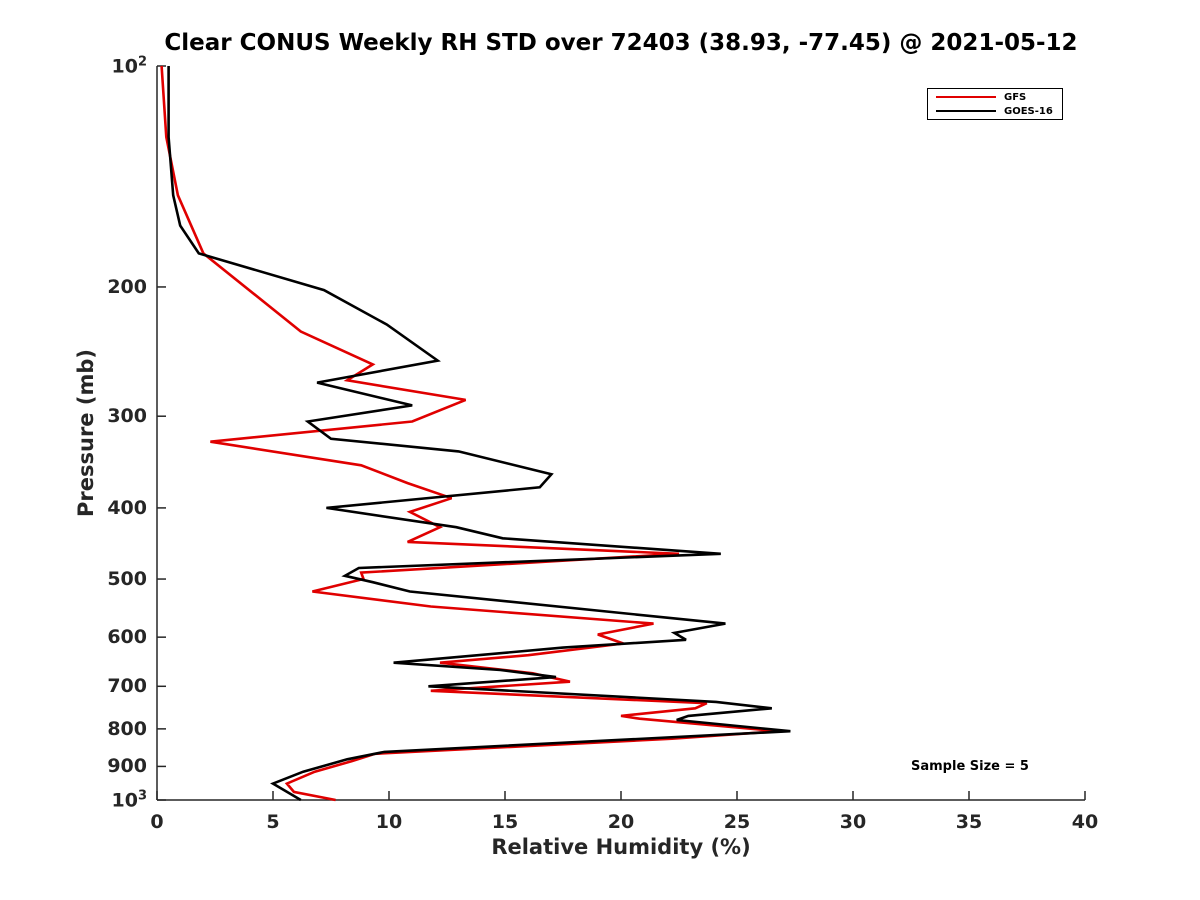 This screenshot has height=900, width=1200. Describe the element at coordinates (127, 507) in the screenshot. I see `y-tick-label-text: 400` at that location.